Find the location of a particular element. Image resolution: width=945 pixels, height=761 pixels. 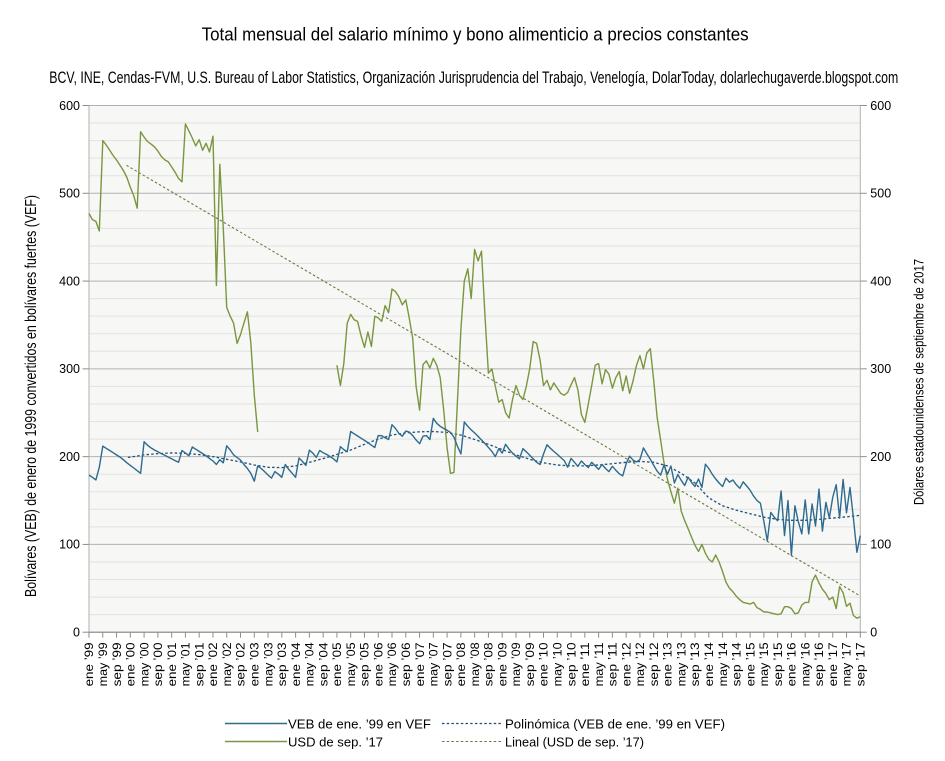

svg-text: Lineal (USD de sep. ’17) is located at coordinates (574, 742).